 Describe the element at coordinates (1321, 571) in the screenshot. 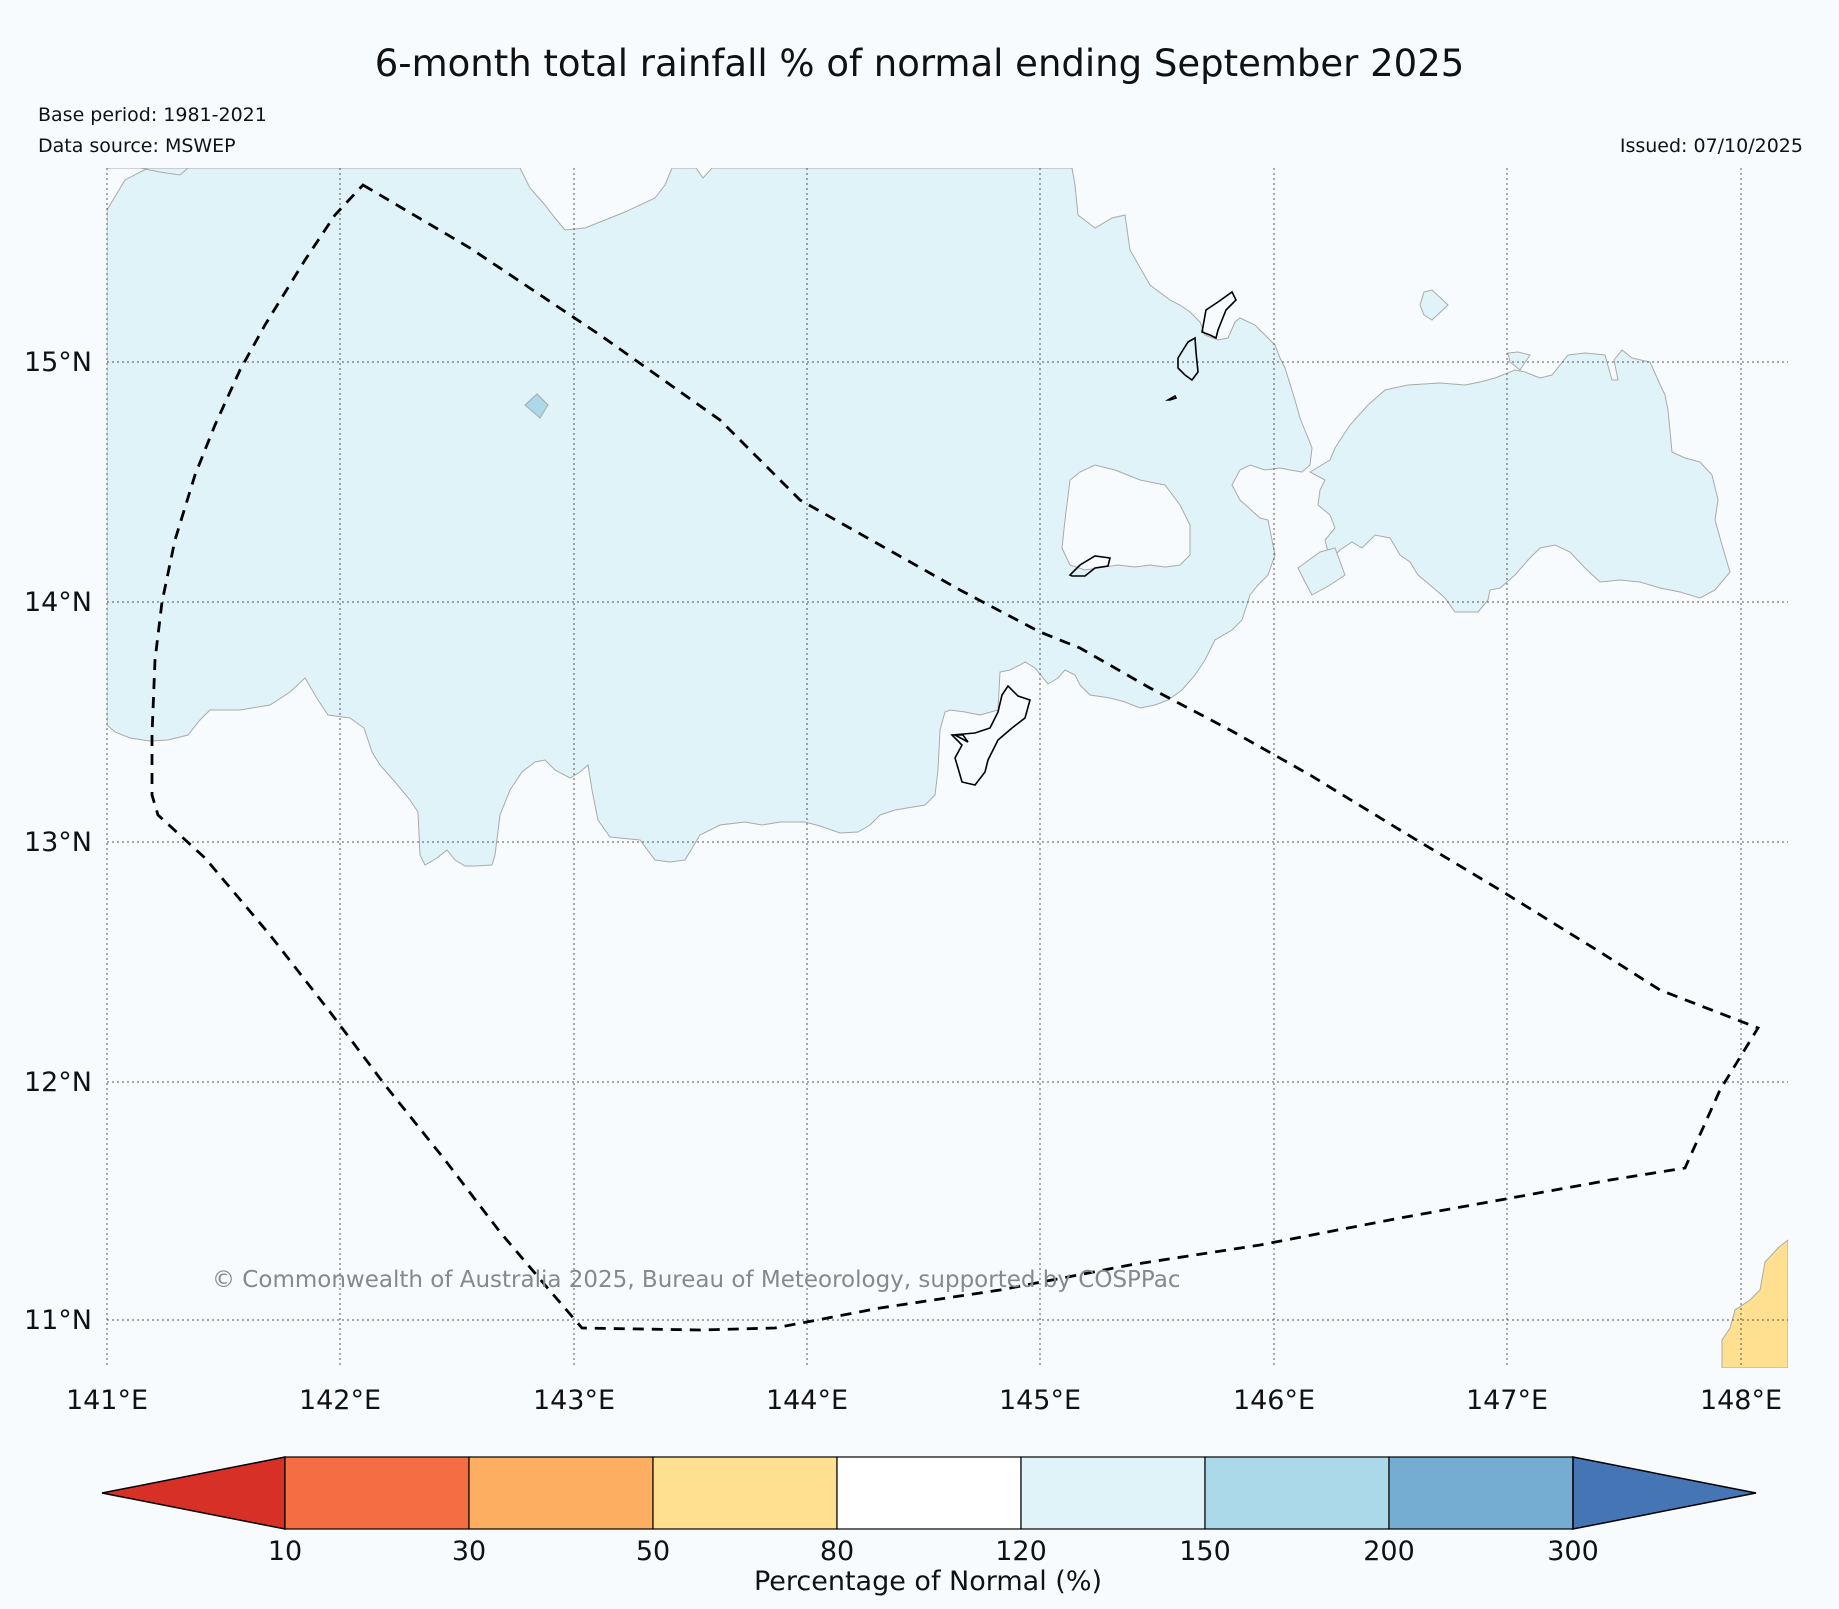

I see `zone-120-150-east-islet` at that location.